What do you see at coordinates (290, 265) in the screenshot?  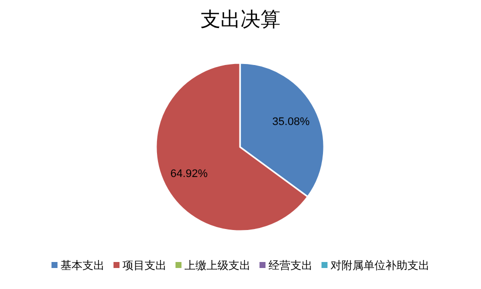 I see `legend-label: 经营支出` at bounding box center [290, 265].